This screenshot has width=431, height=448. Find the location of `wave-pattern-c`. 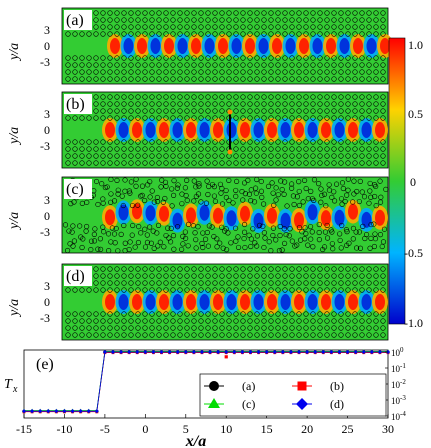

wave-pattern-c is located at coordinates (245, 216).